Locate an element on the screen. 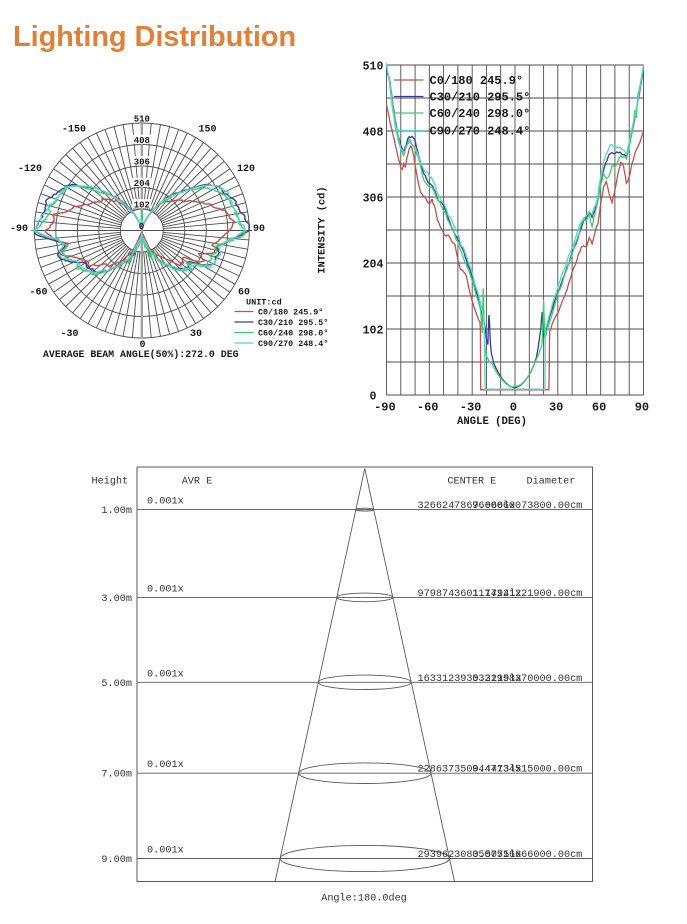 This screenshot has height=924, width=687. svg-text: AVR E is located at coordinates (197, 482).